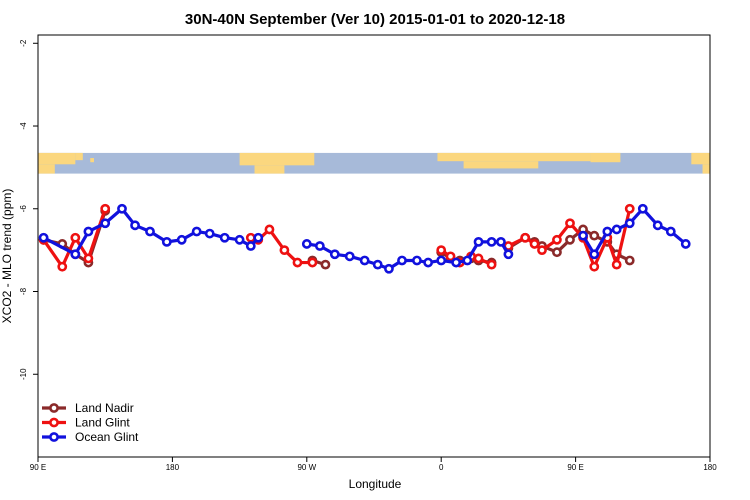 The height and width of the screenshot is (500, 750). What do you see at coordinates (373, 464) in the screenshot?
I see `x-axis: 90 E 180 90 W 0 90 E 180` at bounding box center [373, 464].